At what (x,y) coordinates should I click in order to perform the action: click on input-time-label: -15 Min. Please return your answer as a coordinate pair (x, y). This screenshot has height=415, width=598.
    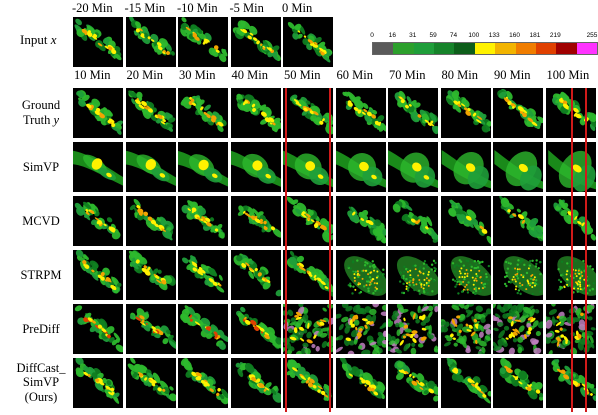
    Looking at the image, I should click on (145, 8).